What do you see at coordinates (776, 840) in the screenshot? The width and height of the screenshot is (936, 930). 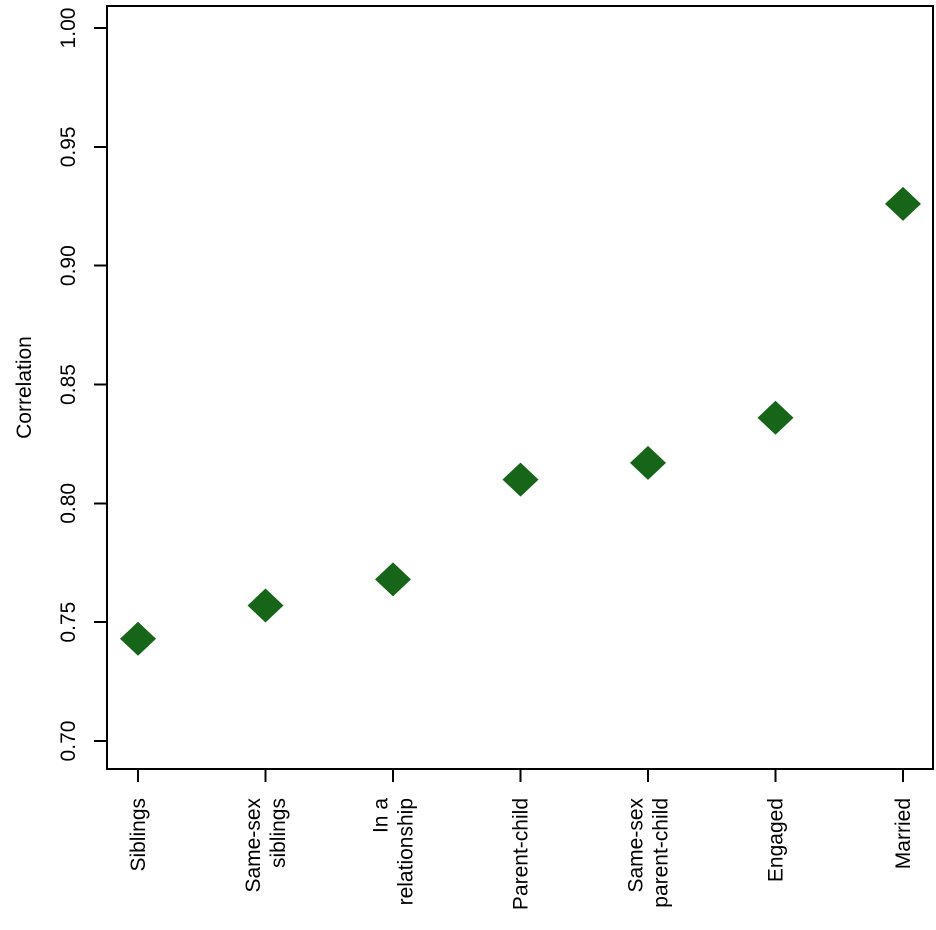 I see `x-tick-label-engaged: Engaged` at bounding box center [776, 840].